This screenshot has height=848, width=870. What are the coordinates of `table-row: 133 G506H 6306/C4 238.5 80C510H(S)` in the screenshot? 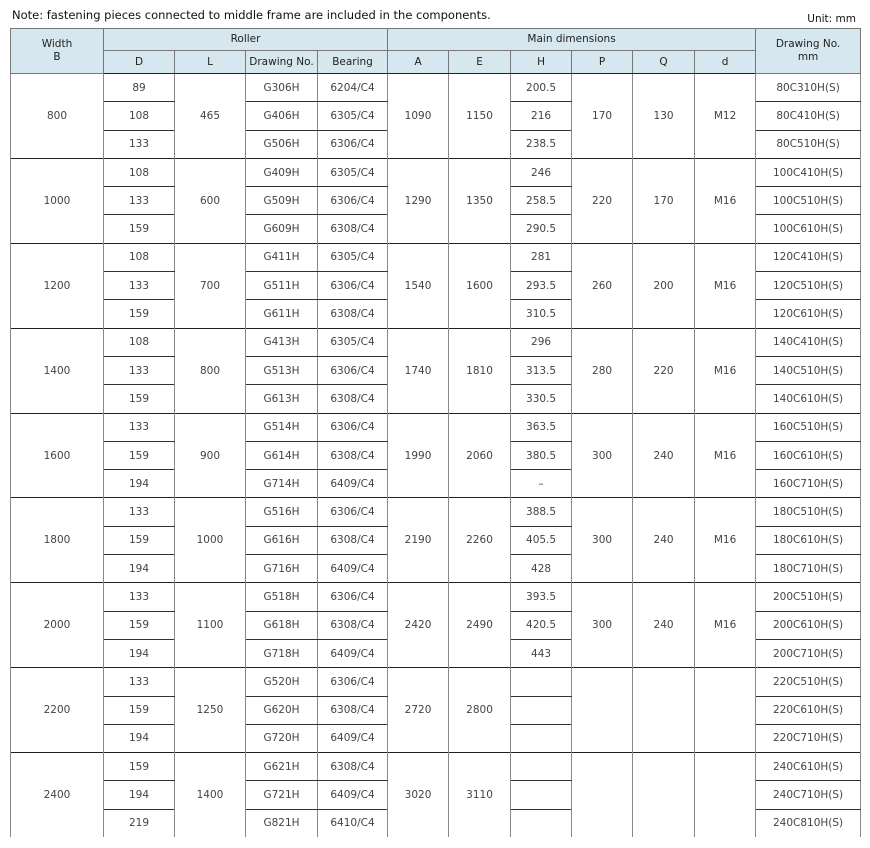 It's located at (436, 144).